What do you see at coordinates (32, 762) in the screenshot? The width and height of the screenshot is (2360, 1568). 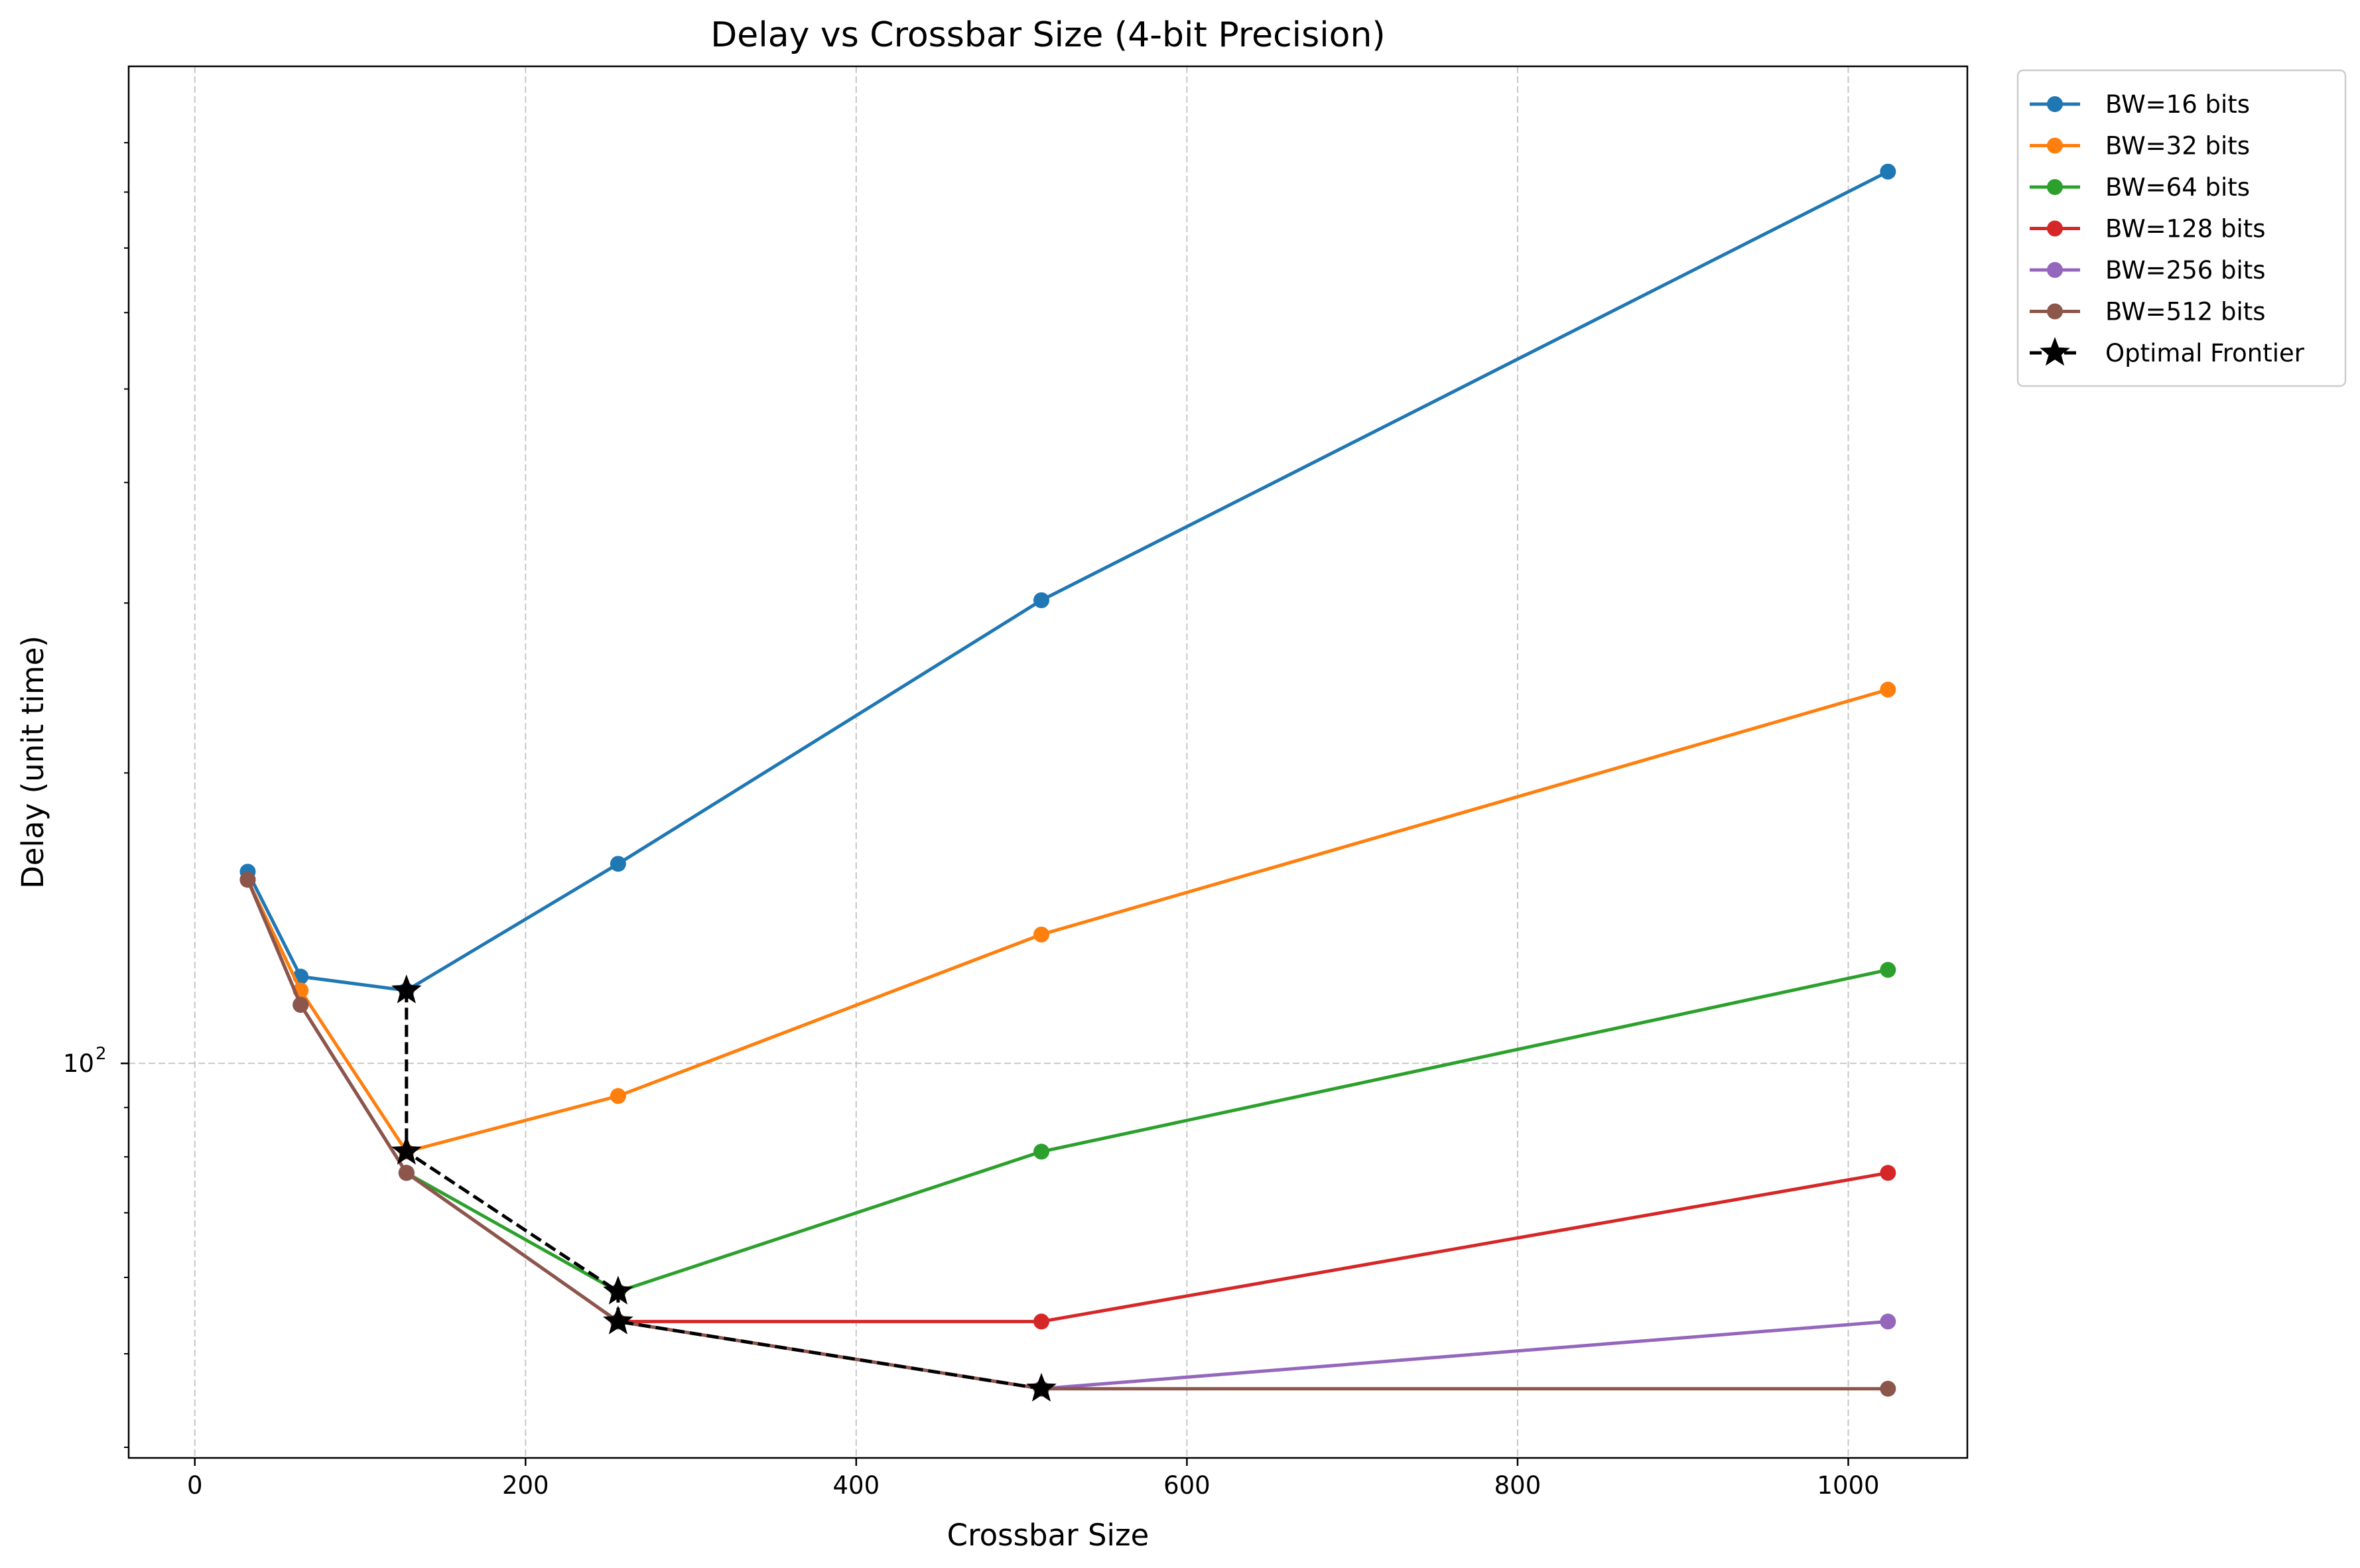 I see `y-axis-label: Delay (unit time)` at bounding box center [32, 762].